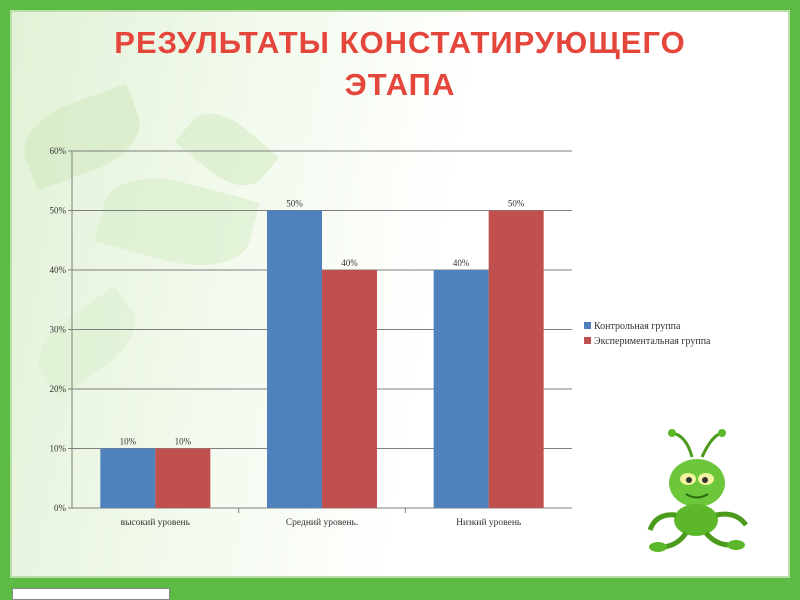 The image size is (800, 600). Describe the element at coordinates (58, 211) in the screenshot. I see `y-tick-label: 50%` at that location.